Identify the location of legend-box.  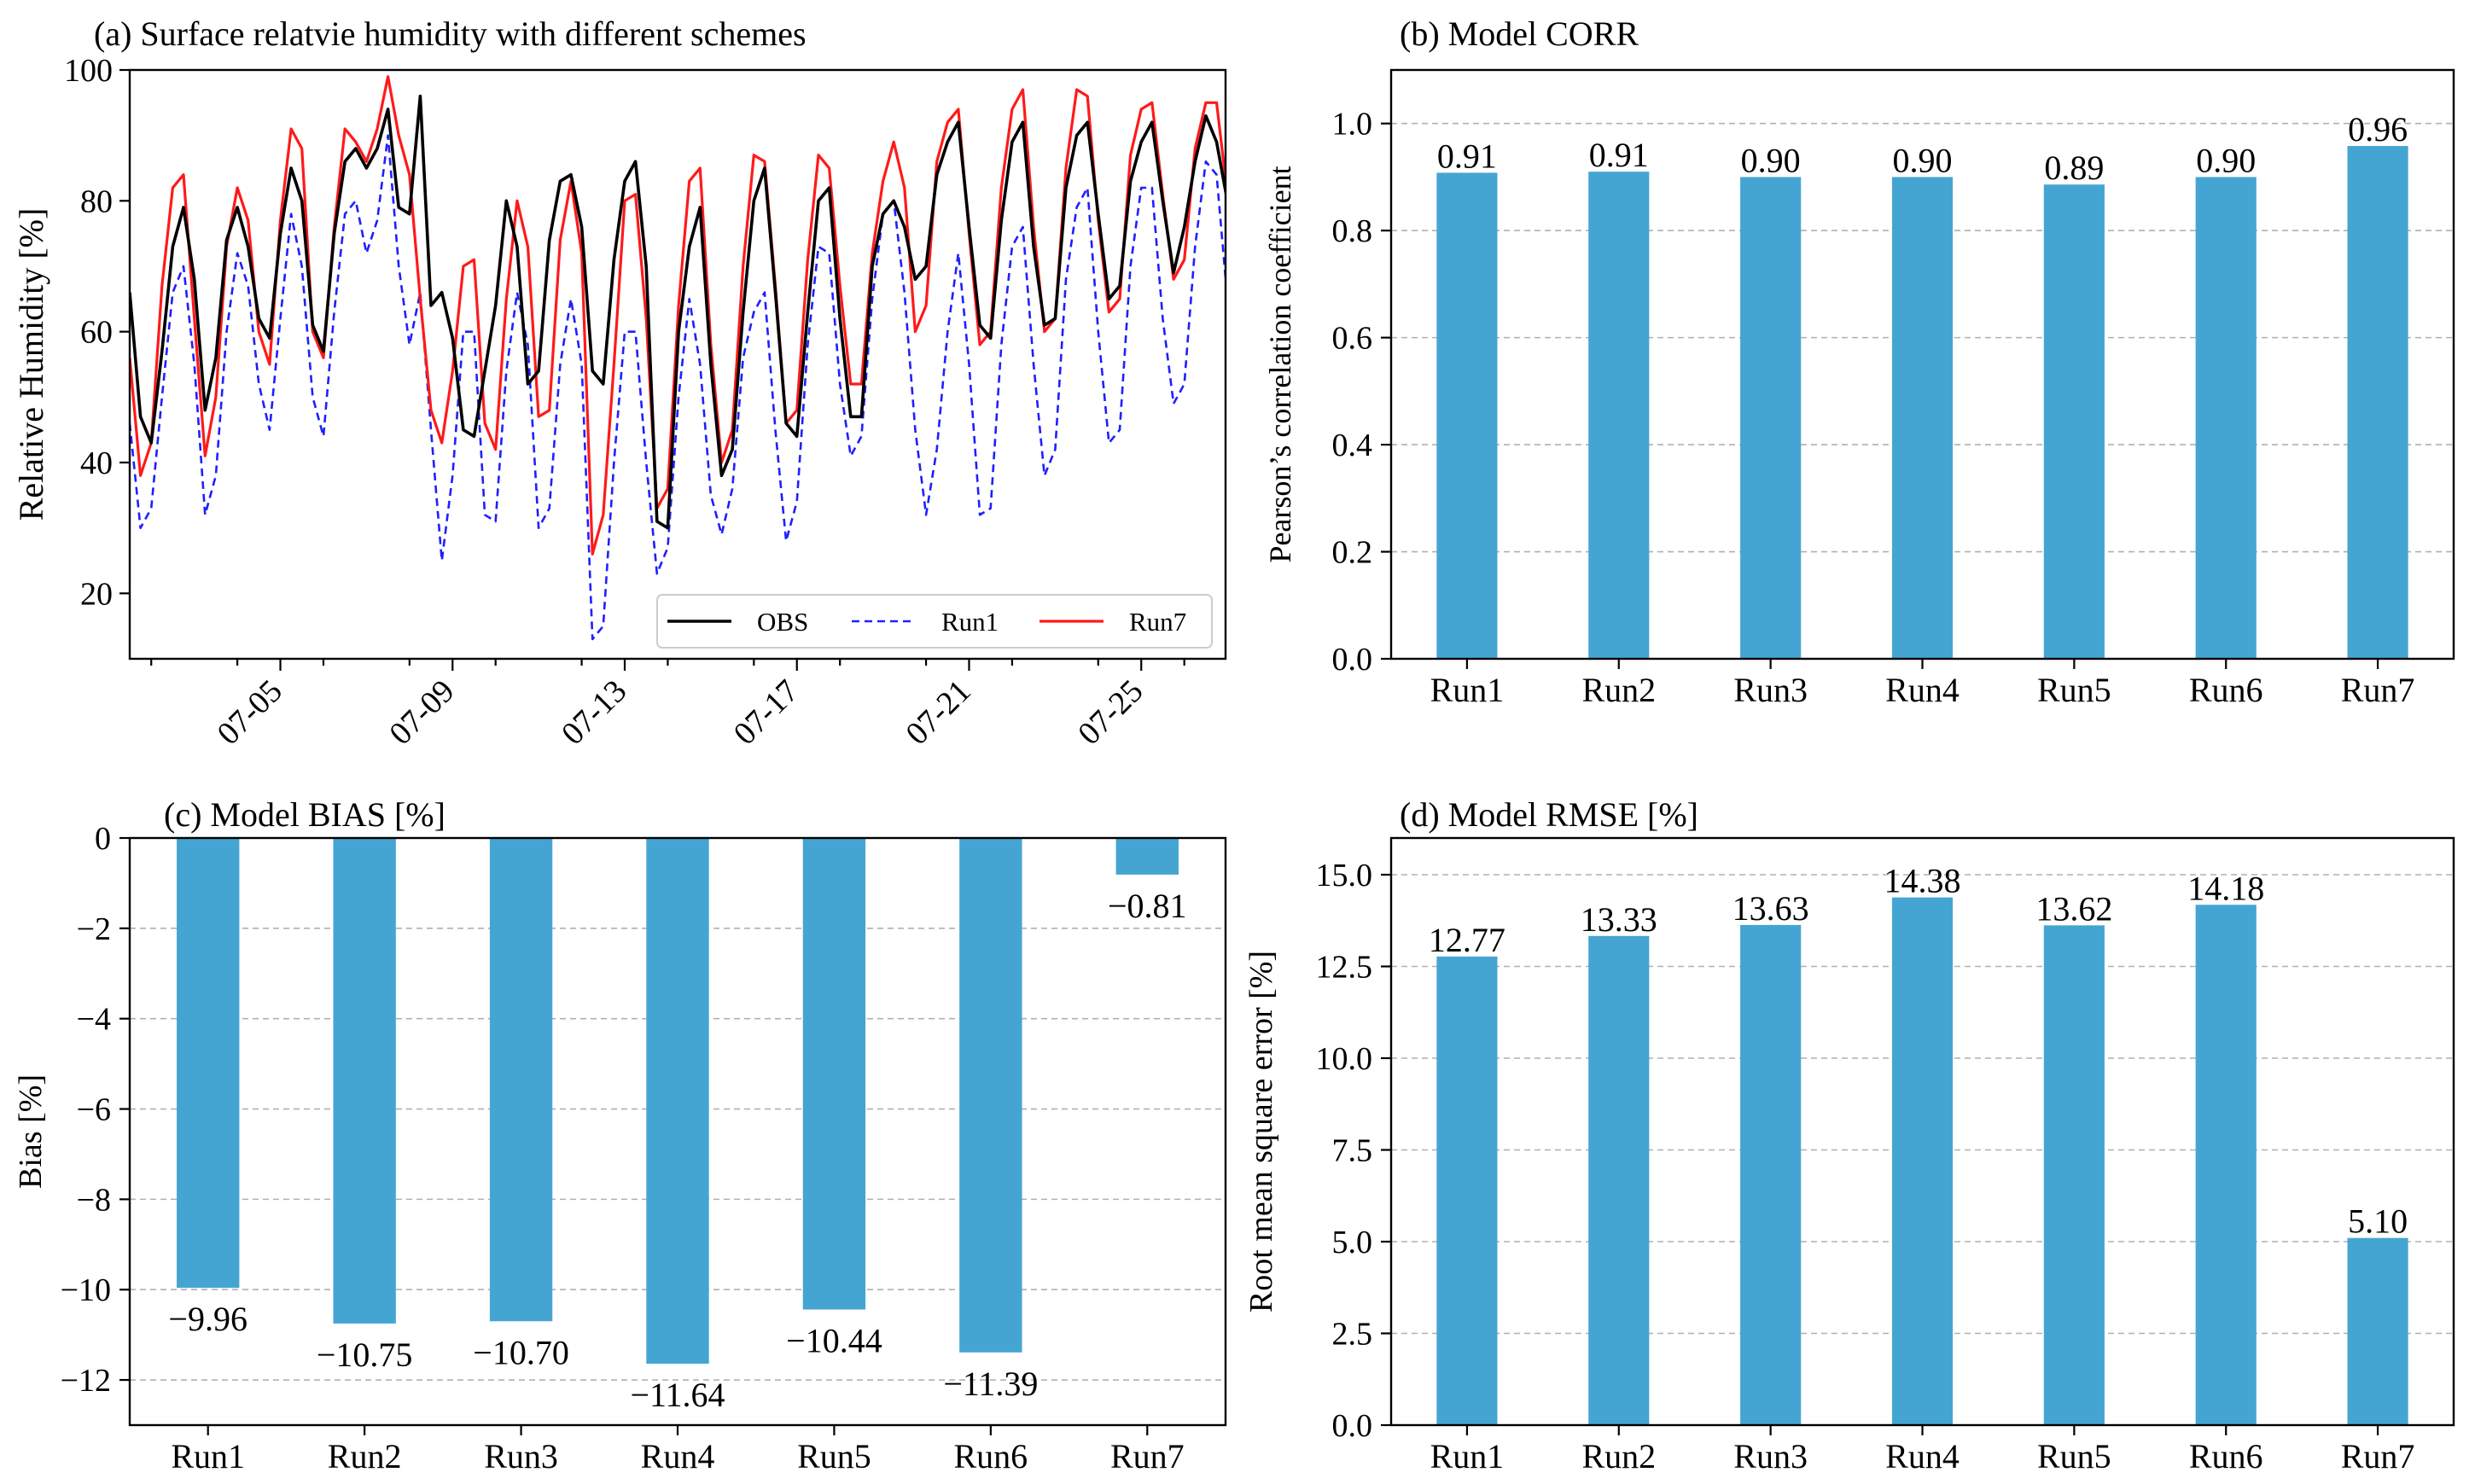
(934, 621).